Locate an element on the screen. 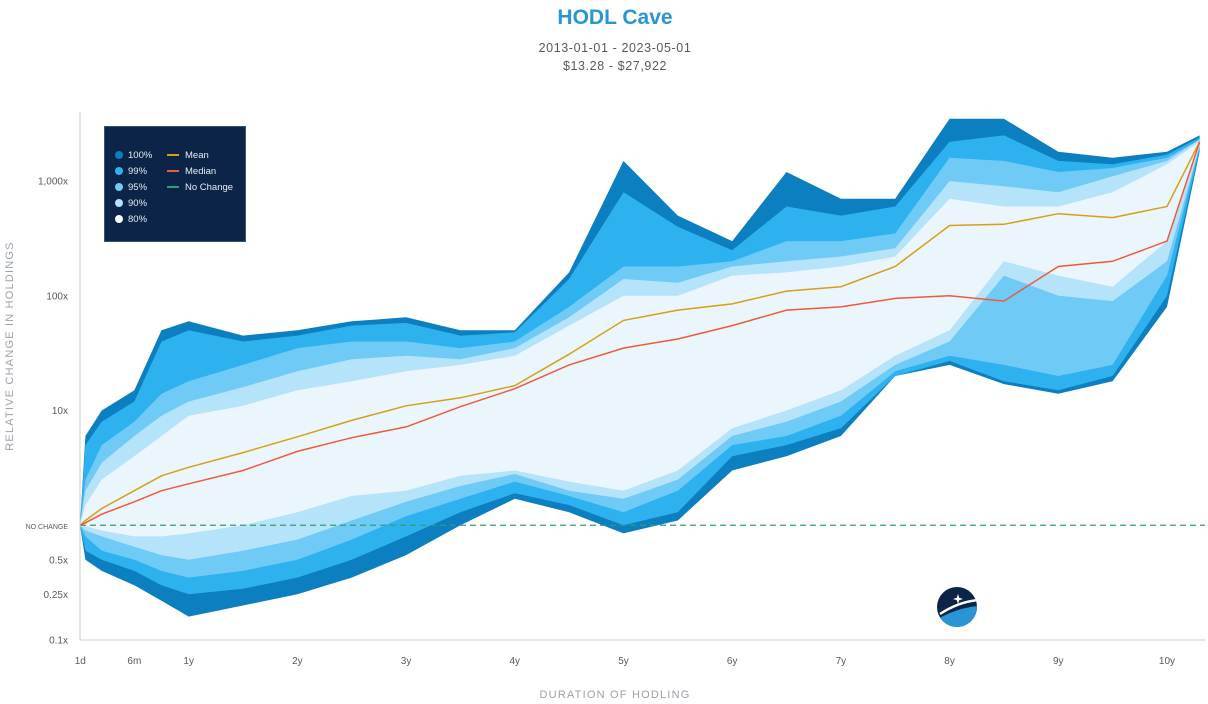 This screenshot has width=1208, height=704. legend-item-median: Median is located at coordinates (200, 171).